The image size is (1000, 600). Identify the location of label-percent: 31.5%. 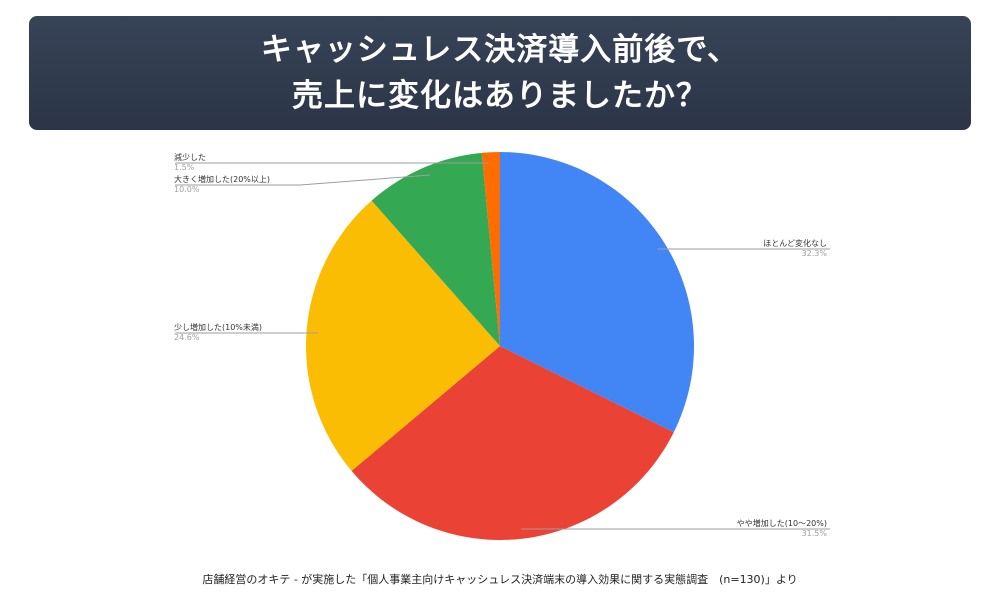
(814, 533).